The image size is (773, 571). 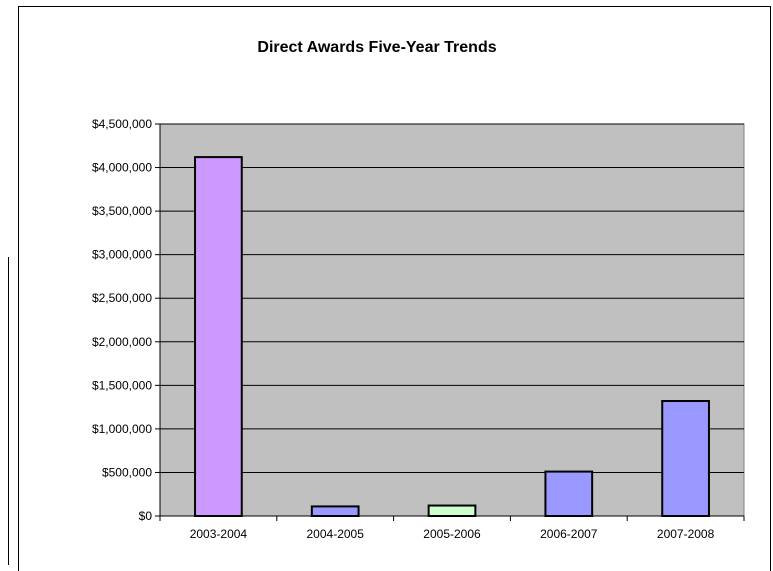 What do you see at coordinates (8, 411) in the screenshot?
I see `page-edge-rule` at bounding box center [8, 411].